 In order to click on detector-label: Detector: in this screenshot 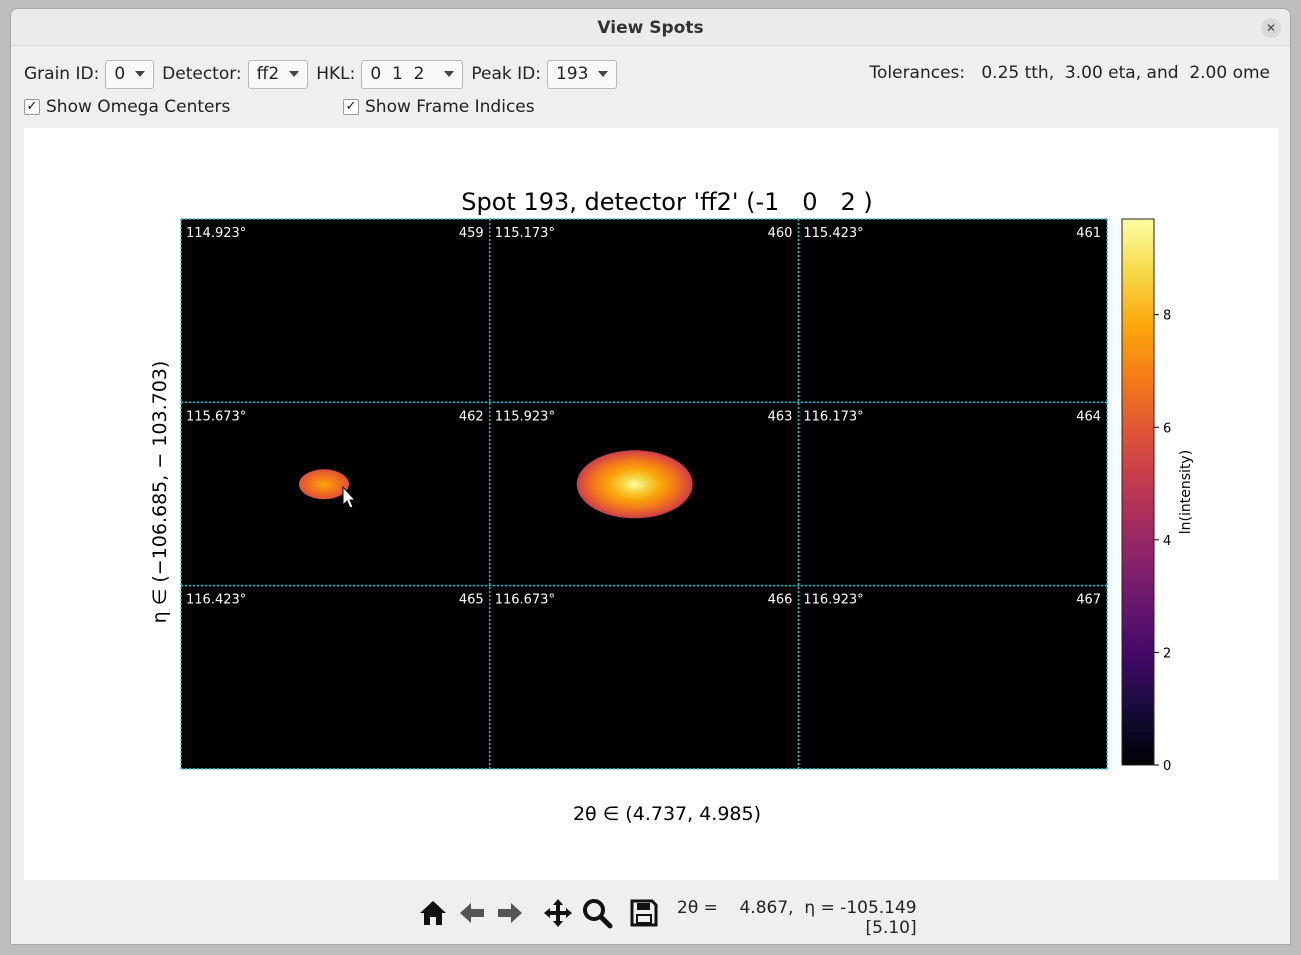, I will do `click(202, 74)`.